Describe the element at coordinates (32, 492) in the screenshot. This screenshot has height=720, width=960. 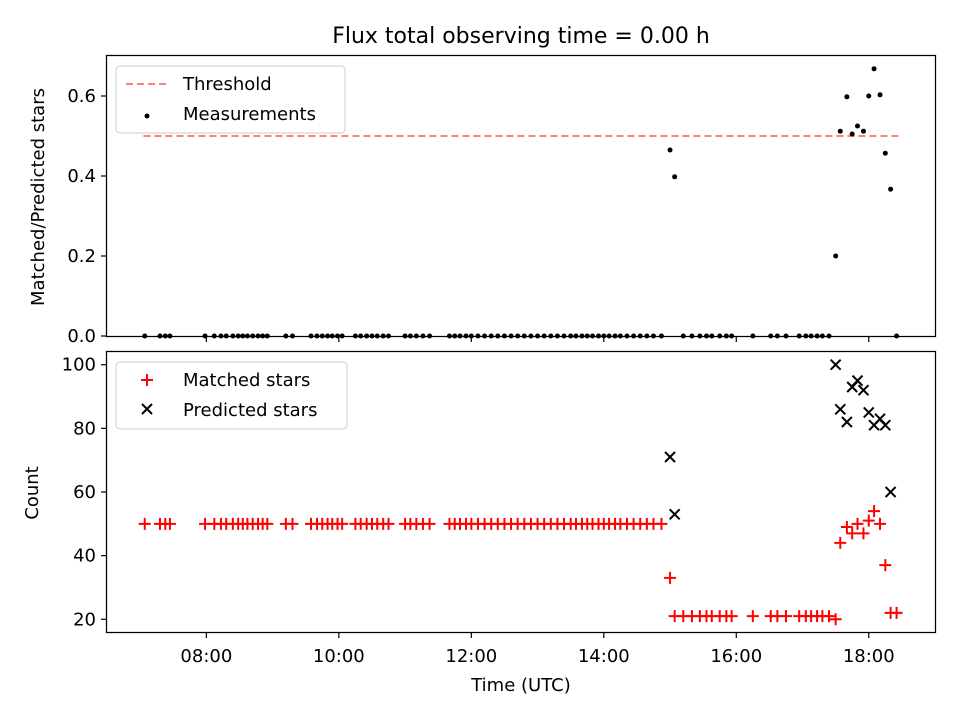
I see `bottom-ylabel: Count` at that location.